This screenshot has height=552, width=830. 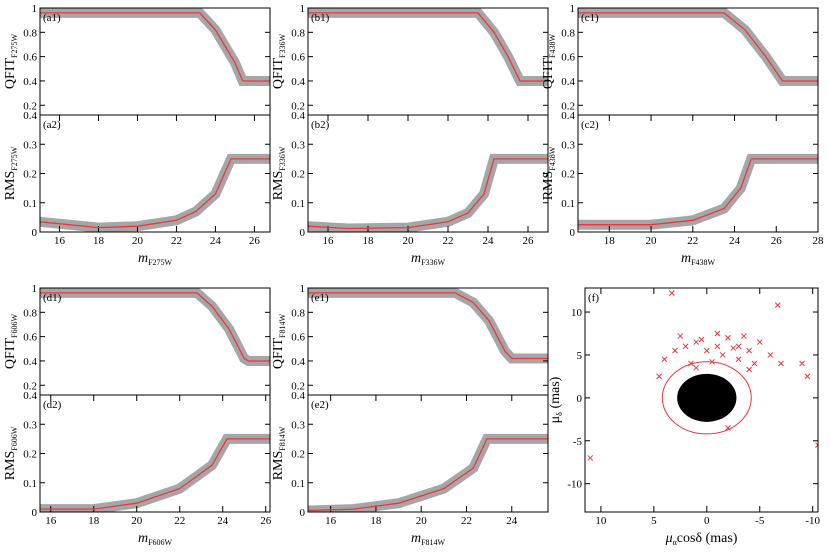 I want to click on y-axis-label: QFITF336W, so click(x=279, y=61).